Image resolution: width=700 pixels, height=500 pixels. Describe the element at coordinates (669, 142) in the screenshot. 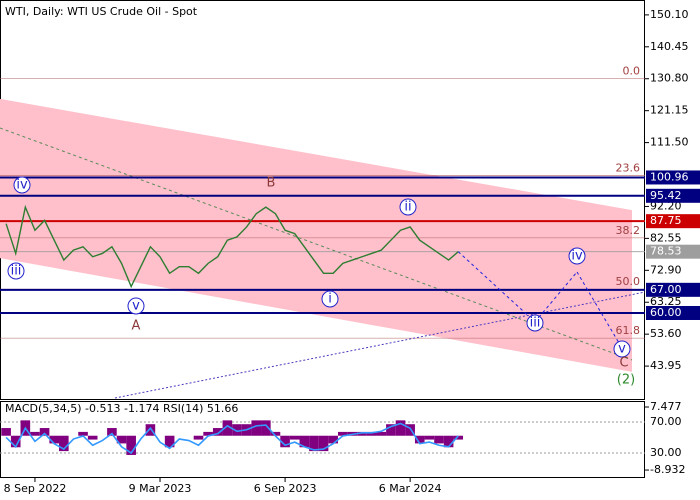

I see `y-tick-label: 111.50` at that location.